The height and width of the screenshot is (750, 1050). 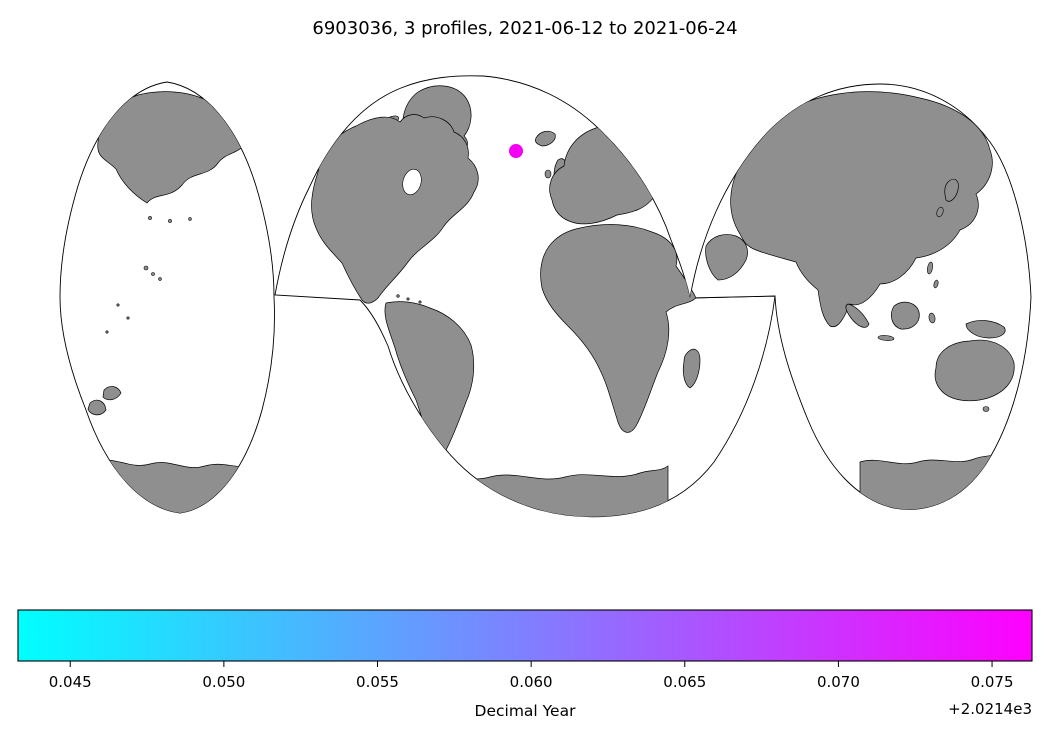 What do you see at coordinates (516, 151) in the screenshot?
I see `profile-marker` at bounding box center [516, 151].